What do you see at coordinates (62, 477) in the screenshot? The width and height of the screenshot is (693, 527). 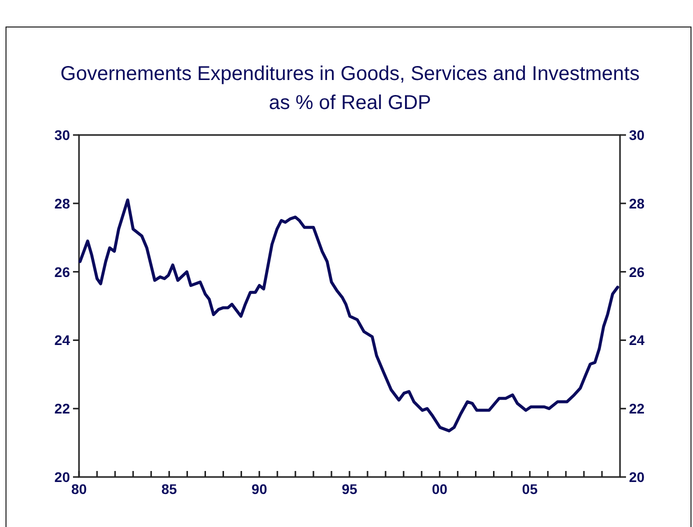 I see `y-tick-label: 20` at bounding box center [62, 477].